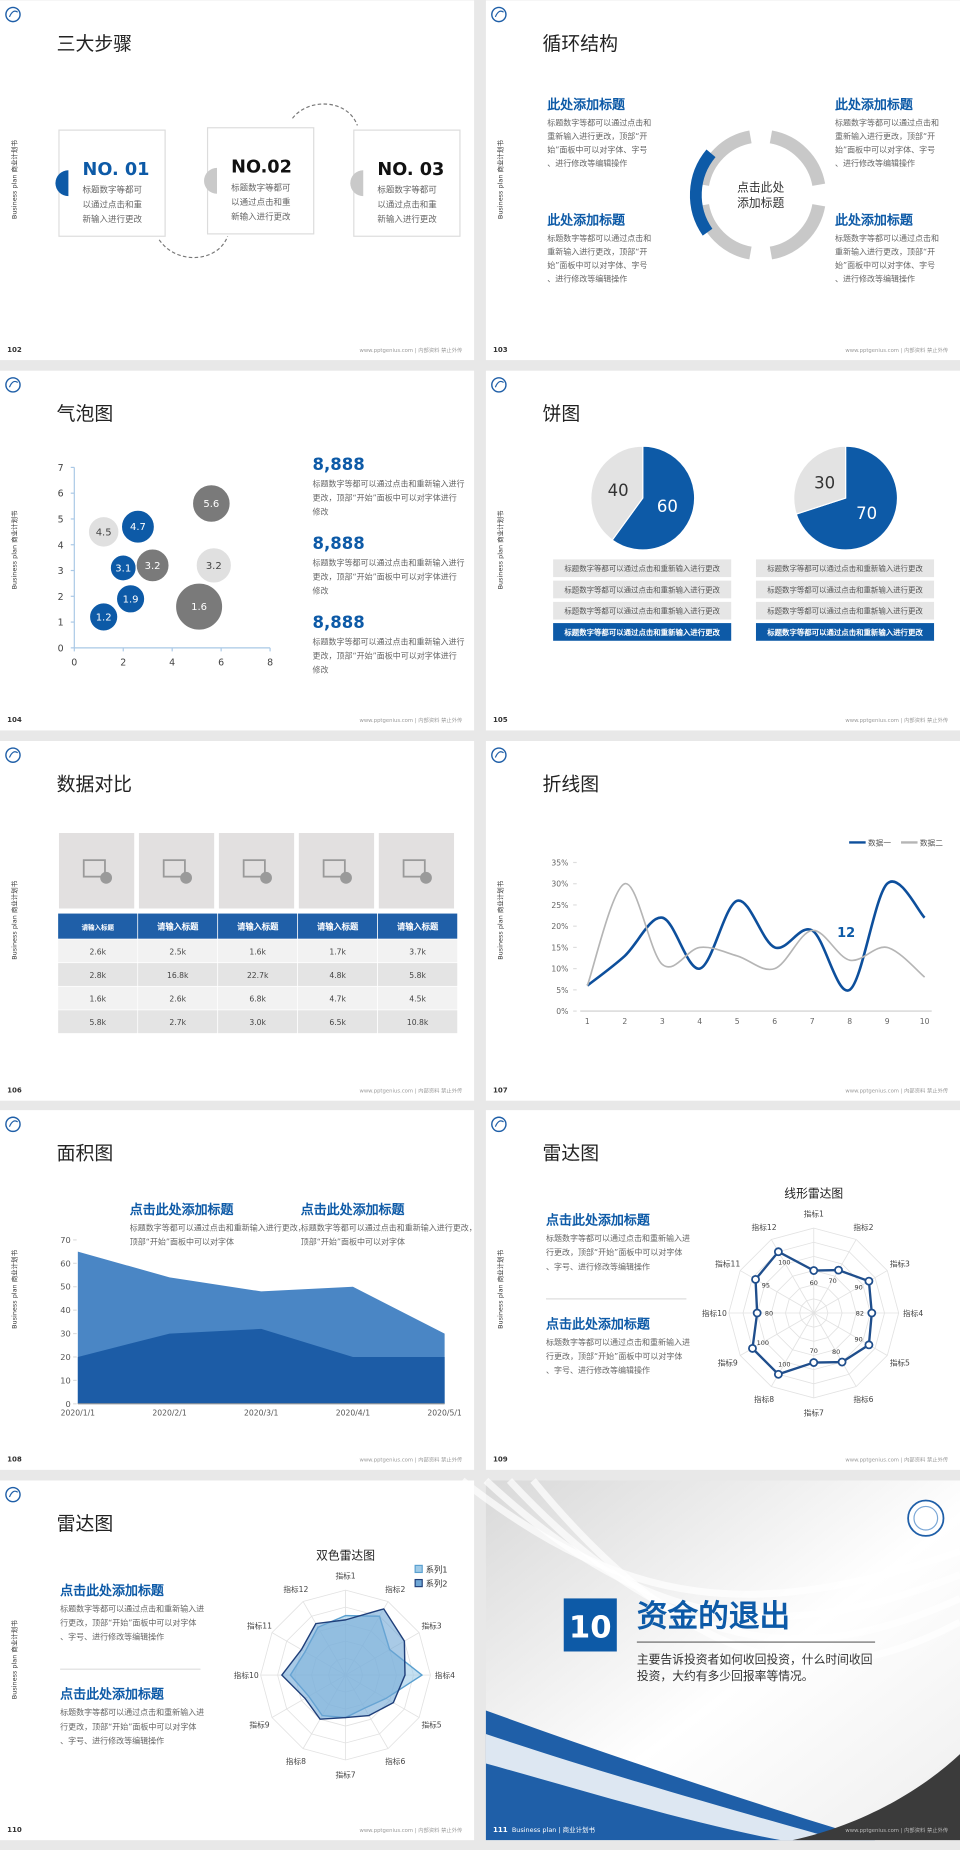 The height and width of the screenshot is (1850, 960). I want to click on annotation: 12, so click(846, 933).